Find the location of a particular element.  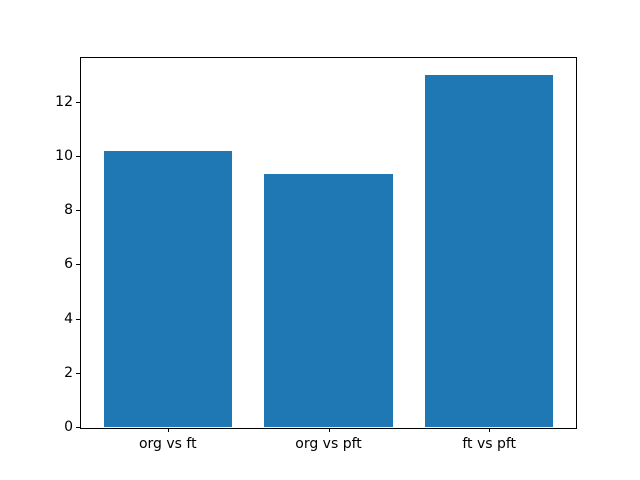

x-tick-label: org vs pft is located at coordinates (328, 444).